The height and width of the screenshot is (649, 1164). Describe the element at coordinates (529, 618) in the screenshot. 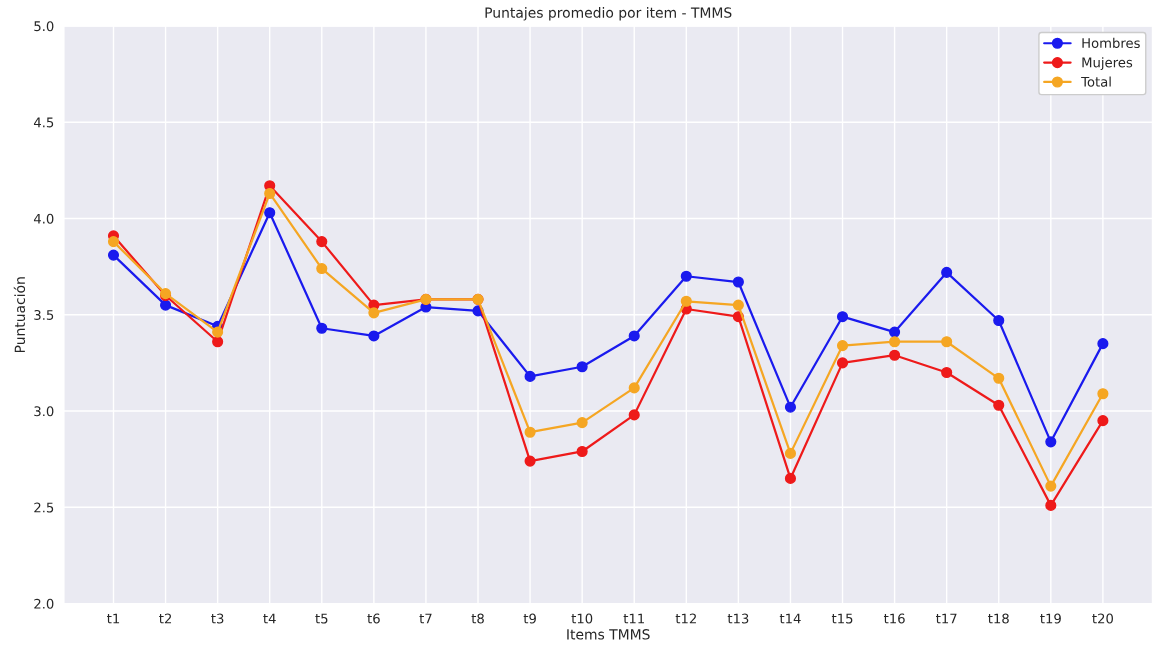

I see `x-tick-label: t9` at that location.